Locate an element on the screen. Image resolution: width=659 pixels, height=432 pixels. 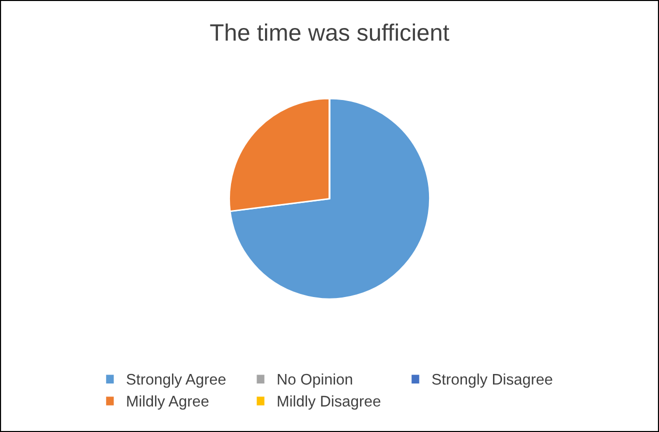
legend-label: Strongly Agree is located at coordinates (176, 380).